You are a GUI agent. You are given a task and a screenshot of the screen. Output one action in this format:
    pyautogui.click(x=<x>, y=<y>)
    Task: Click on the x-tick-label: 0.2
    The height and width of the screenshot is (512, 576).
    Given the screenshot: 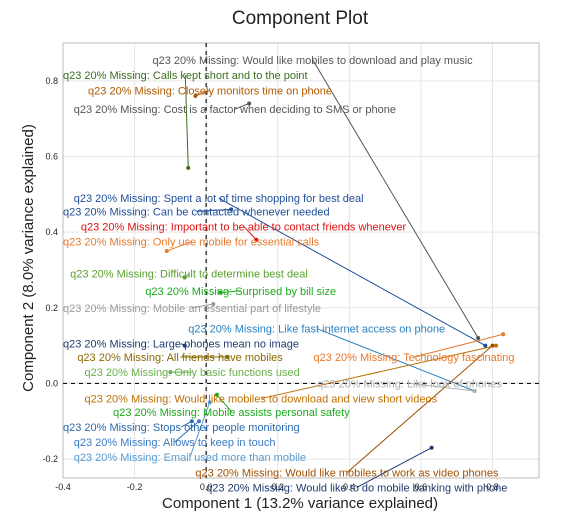 What is the action you would take?
    pyautogui.click(x=277, y=487)
    